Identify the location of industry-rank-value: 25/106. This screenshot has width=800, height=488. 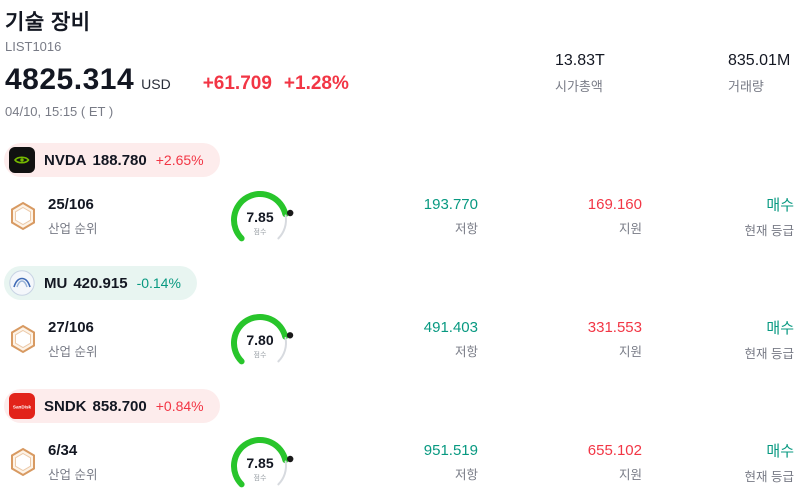
(71, 204).